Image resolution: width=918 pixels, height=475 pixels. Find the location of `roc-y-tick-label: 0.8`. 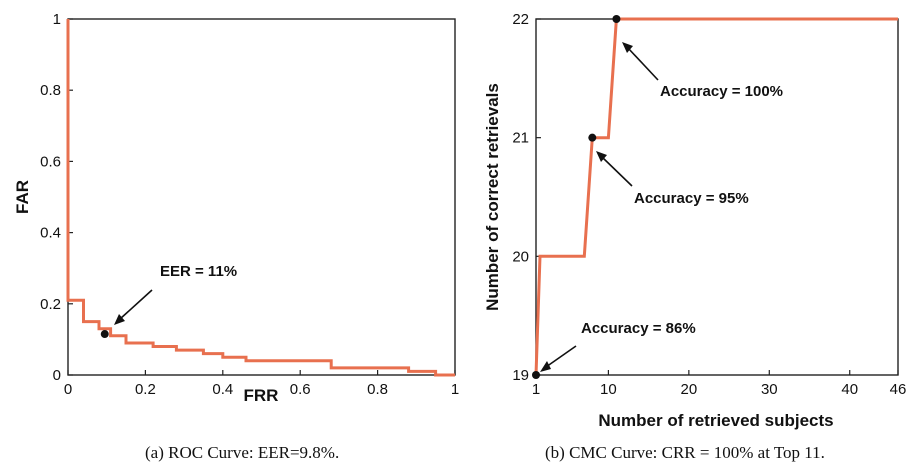

roc-y-tick-label: 0.8 is located at coordinates (50, 90).